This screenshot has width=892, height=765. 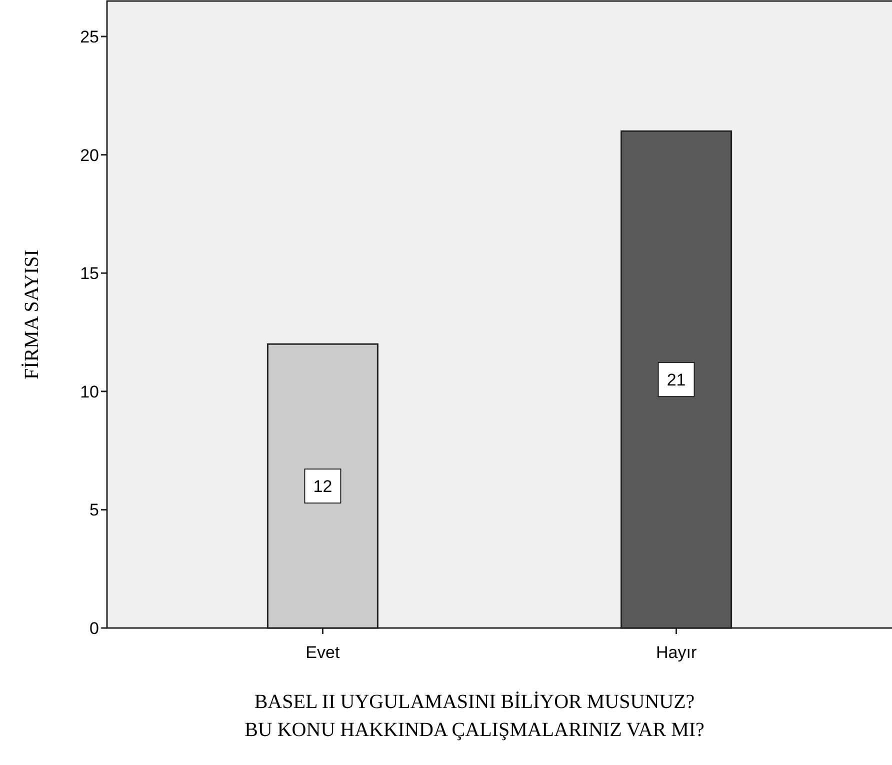 What do you see at coordinates (323, 652) in the screenshot?
I see `x-tick-label: Evet` at bounding box center [323, 652].